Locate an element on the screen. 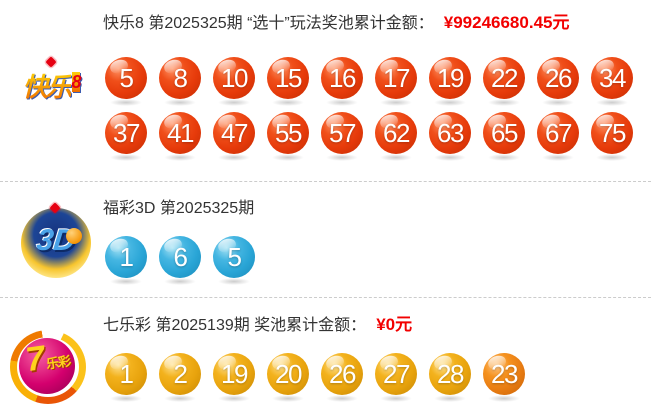 The image size is (651, 411). fucai3d-title-text: 福彩3D 第2025325期 is located at coordinates (179, 208).